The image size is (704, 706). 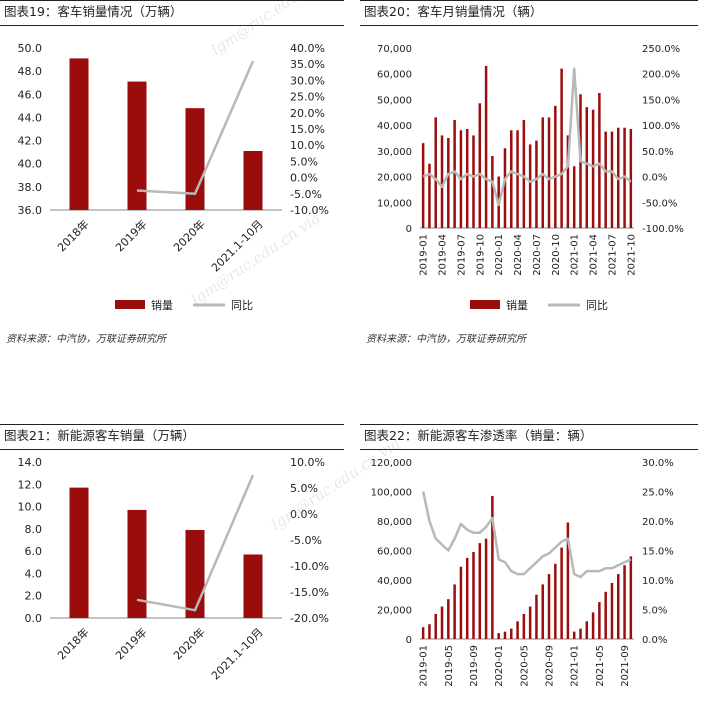 I want to click on chart-title-21: 图表21：新能源客车销量（万辆）, so click(x=172, y=437).